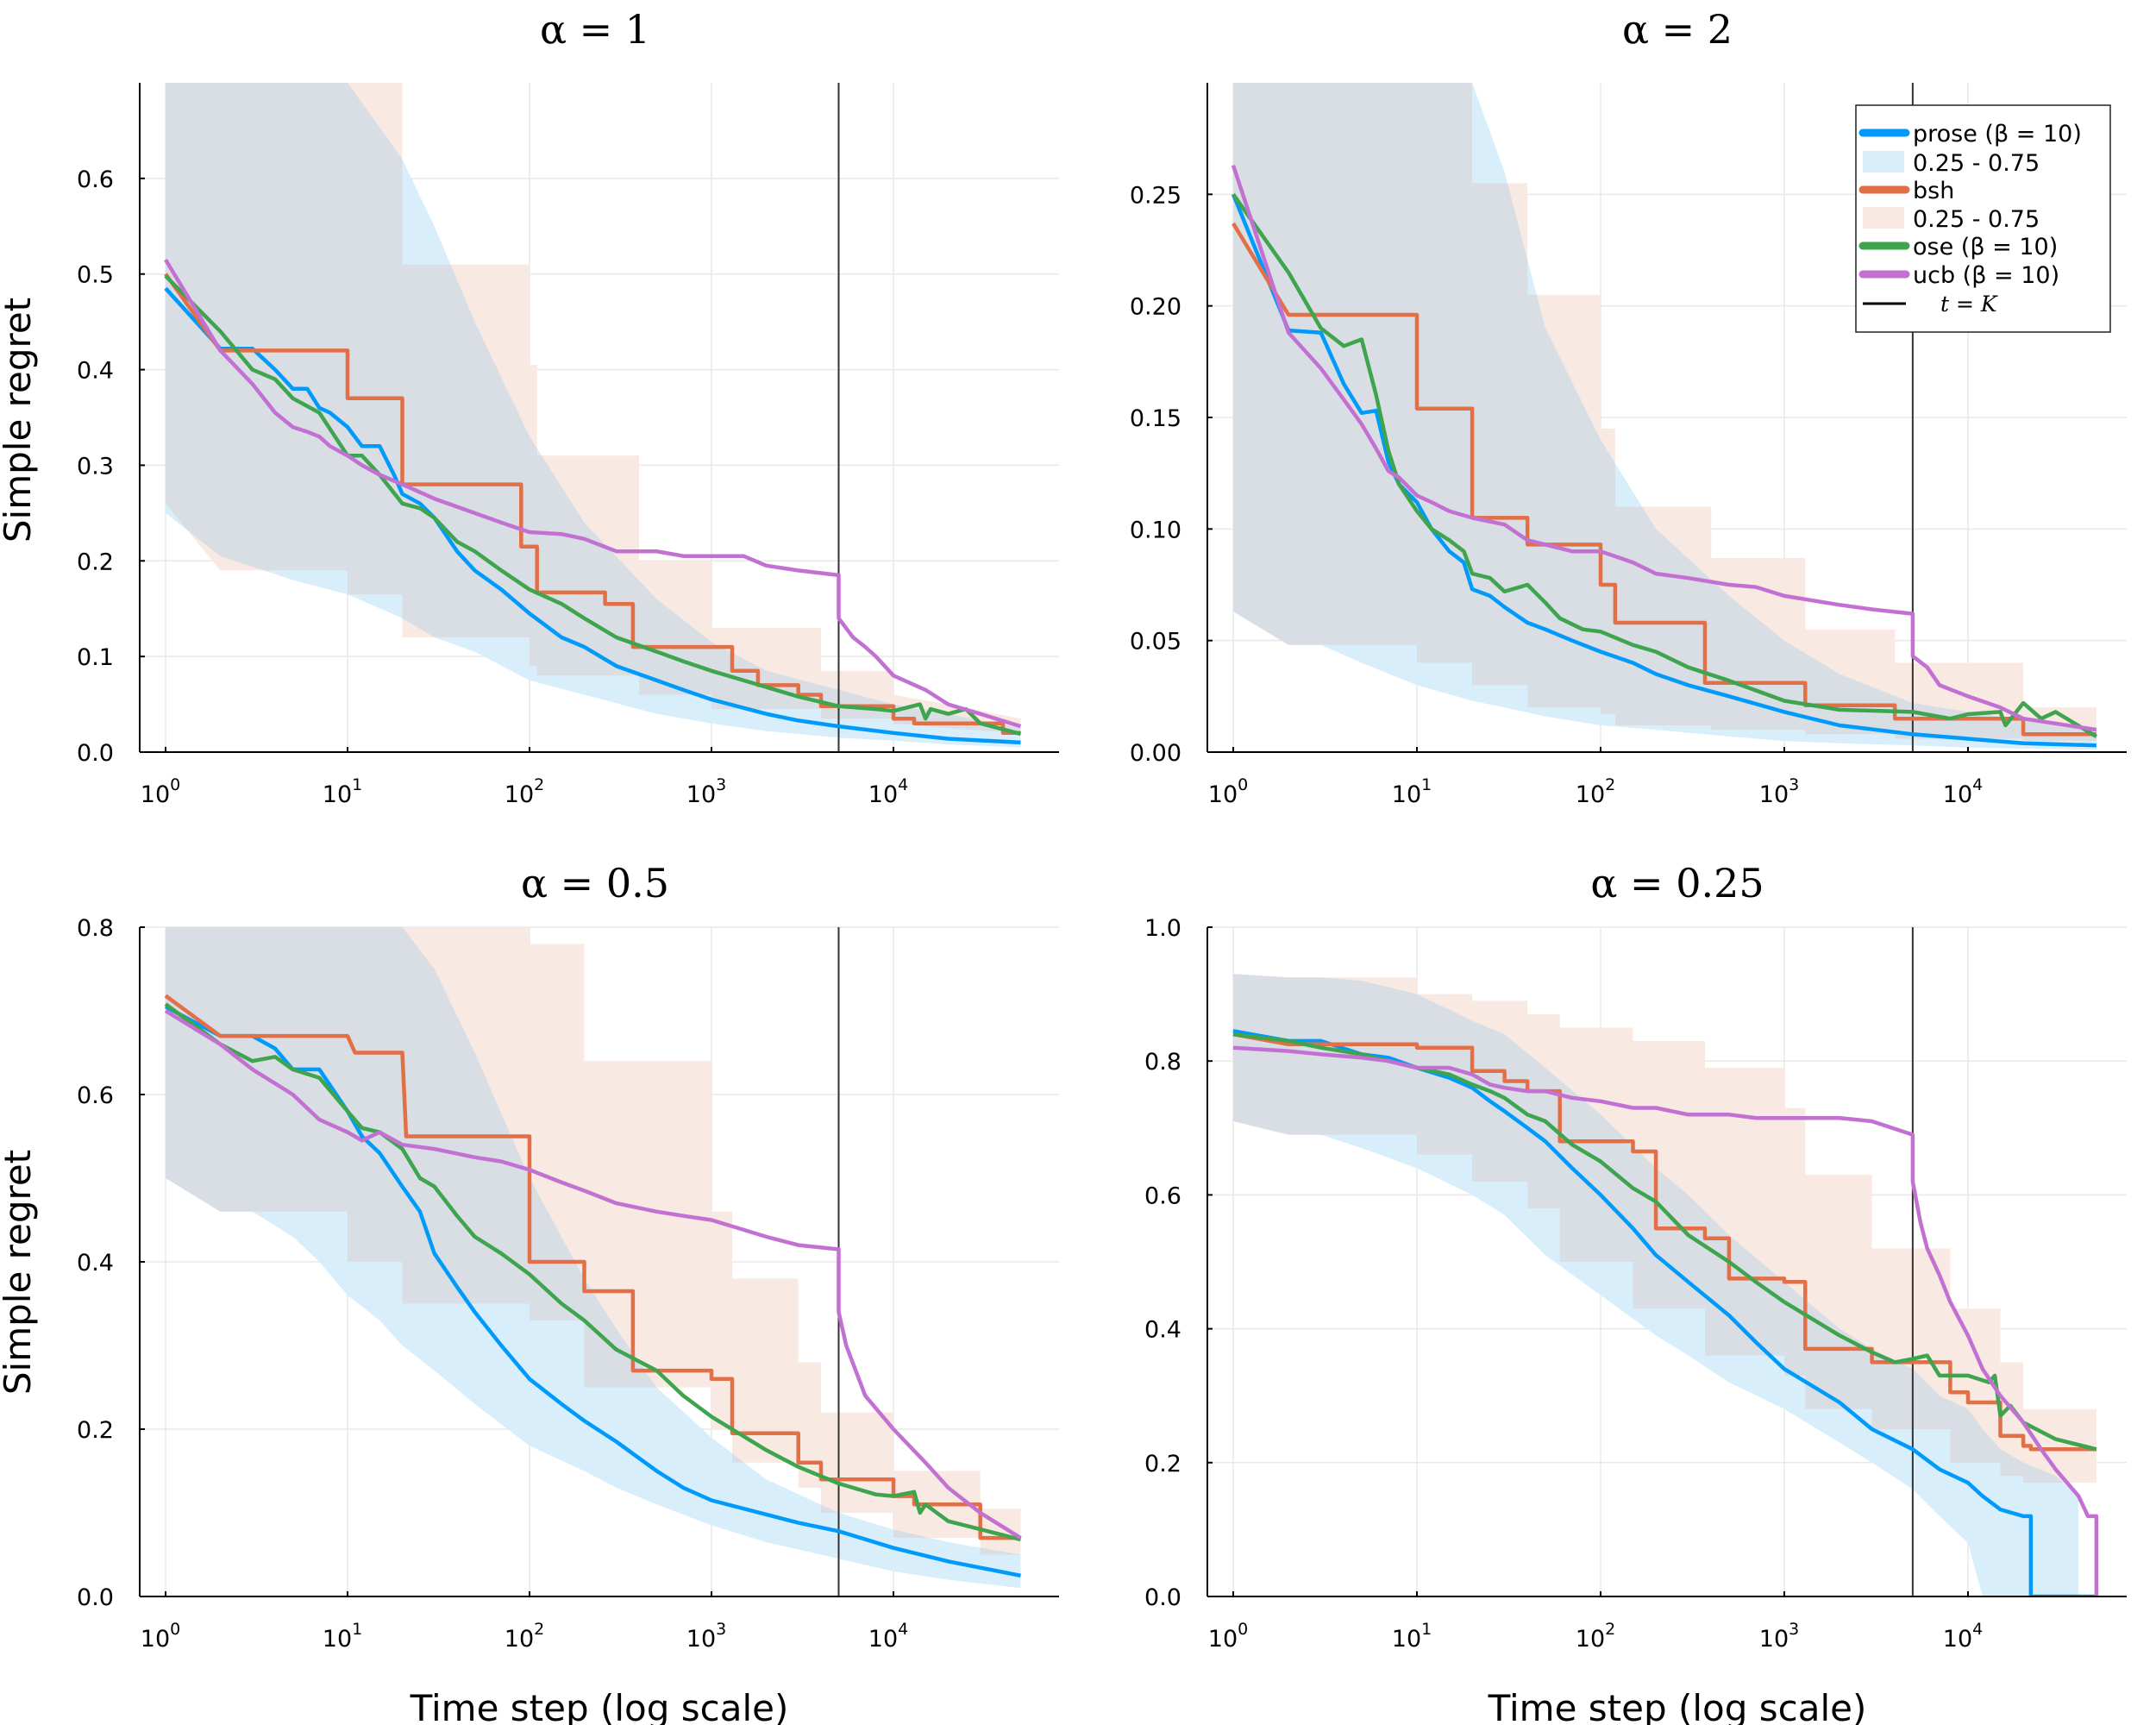 The image size is (2156, 1725). I want to click on legend-swatch-prose-band, so click(1883, 162).